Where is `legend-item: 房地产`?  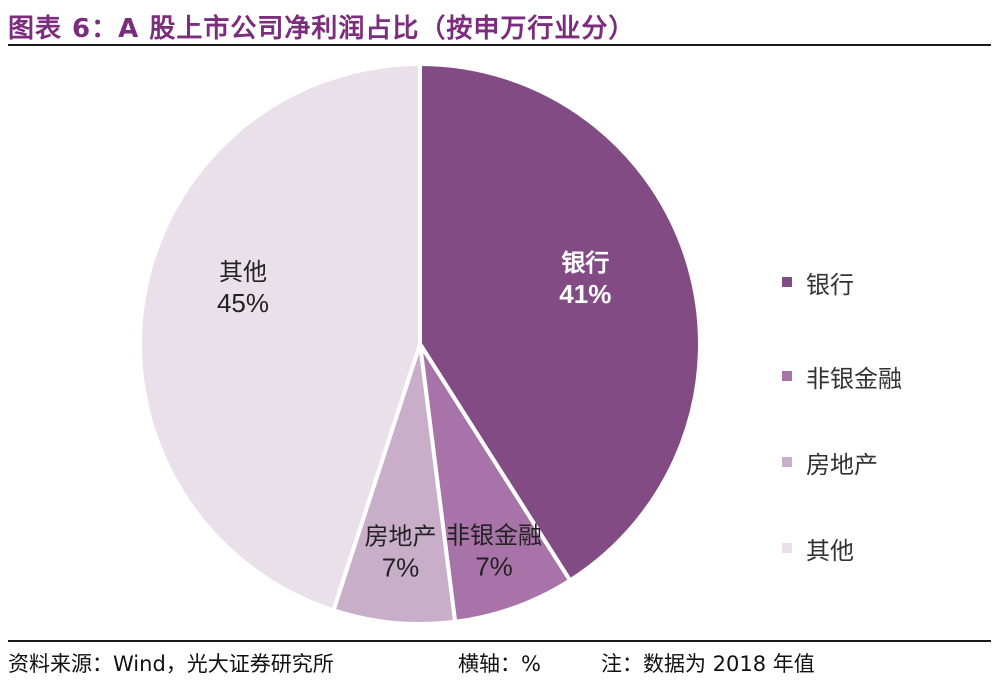 legend-item: 房地产 is located at coordinates (830, 462).